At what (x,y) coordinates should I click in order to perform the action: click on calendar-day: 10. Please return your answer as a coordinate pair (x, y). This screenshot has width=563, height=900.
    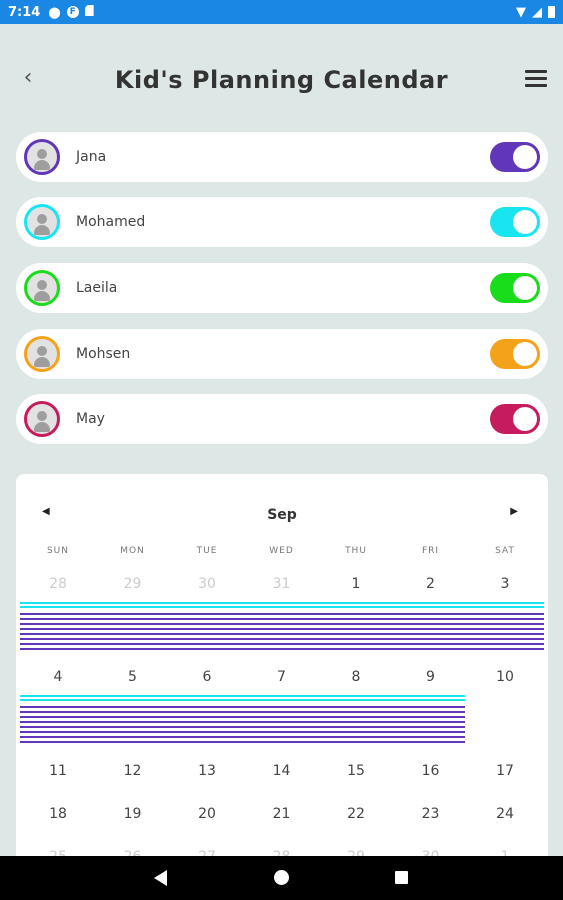
    Looking at the image, I should click on (505, 677).